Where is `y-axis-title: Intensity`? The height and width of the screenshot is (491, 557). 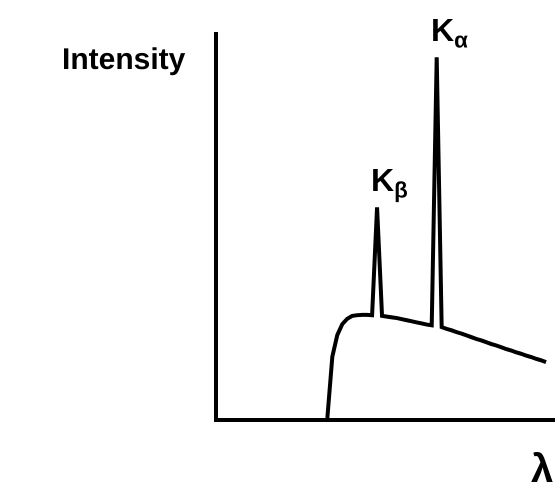
y-axis-title: Intensity is located at coordinates (124, 59).